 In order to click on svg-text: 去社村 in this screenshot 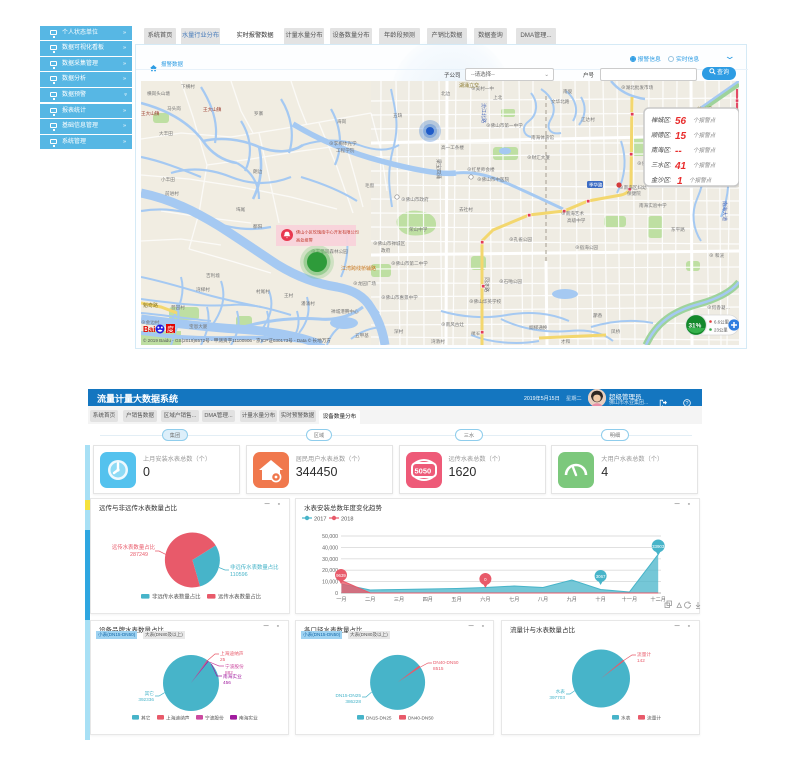, I will do `click(466, 209)`.